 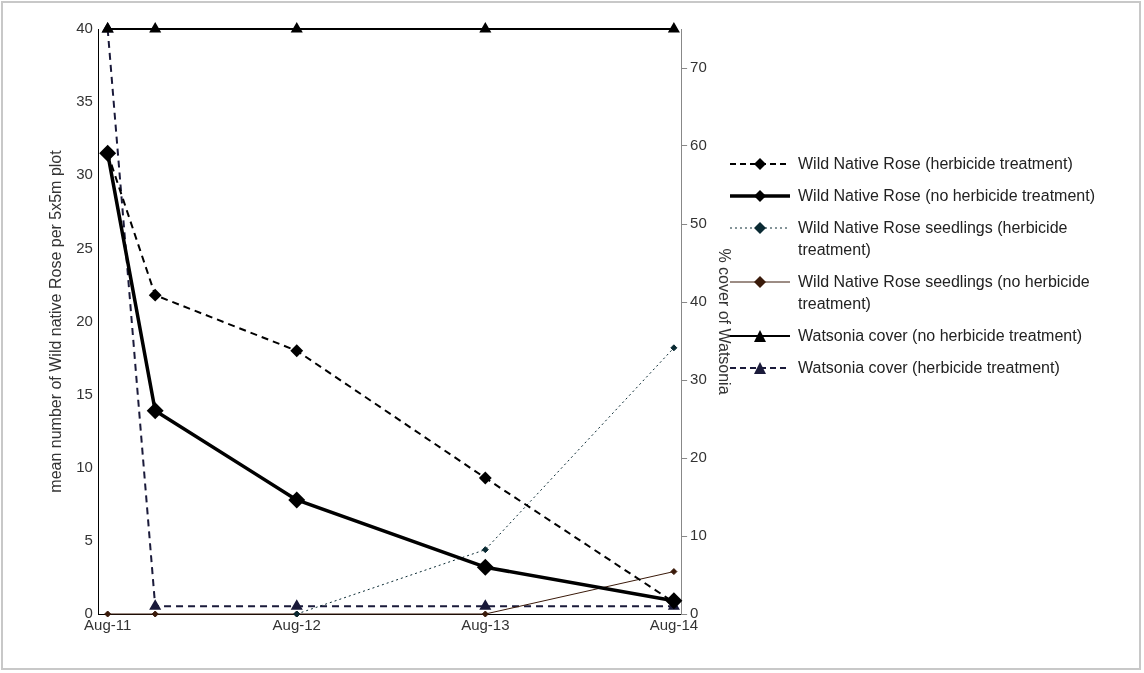 What do you see at coordinates (933, 239) in the screenshot?
I see `legend-label: Wild Native Rose seedlings (herbicide treatment)` at bounding box center [933, 239].